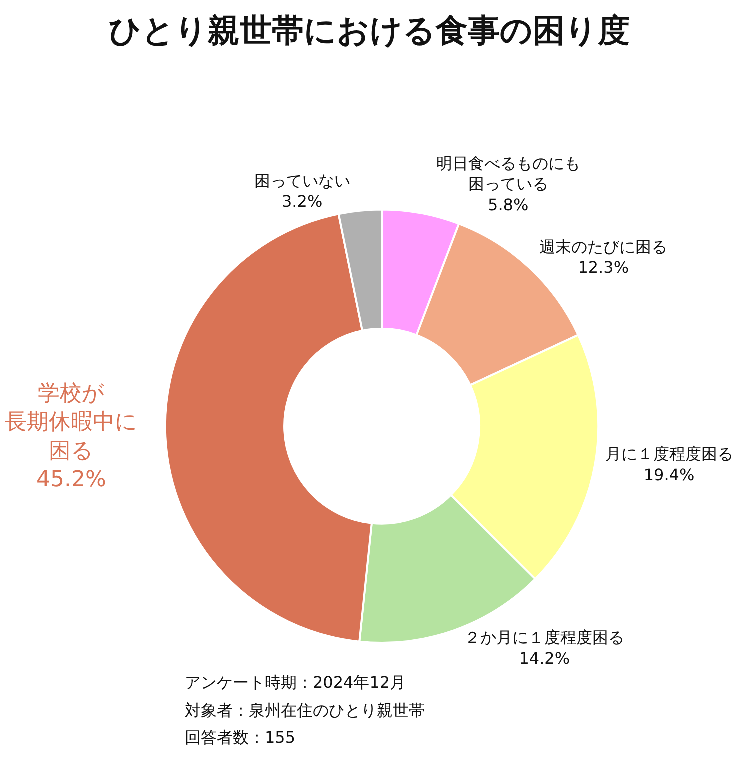 The height and width of the screenshot is (772, 739). I want to click on slice-label: 明日食べるものにも困っている, so click(508, 174).